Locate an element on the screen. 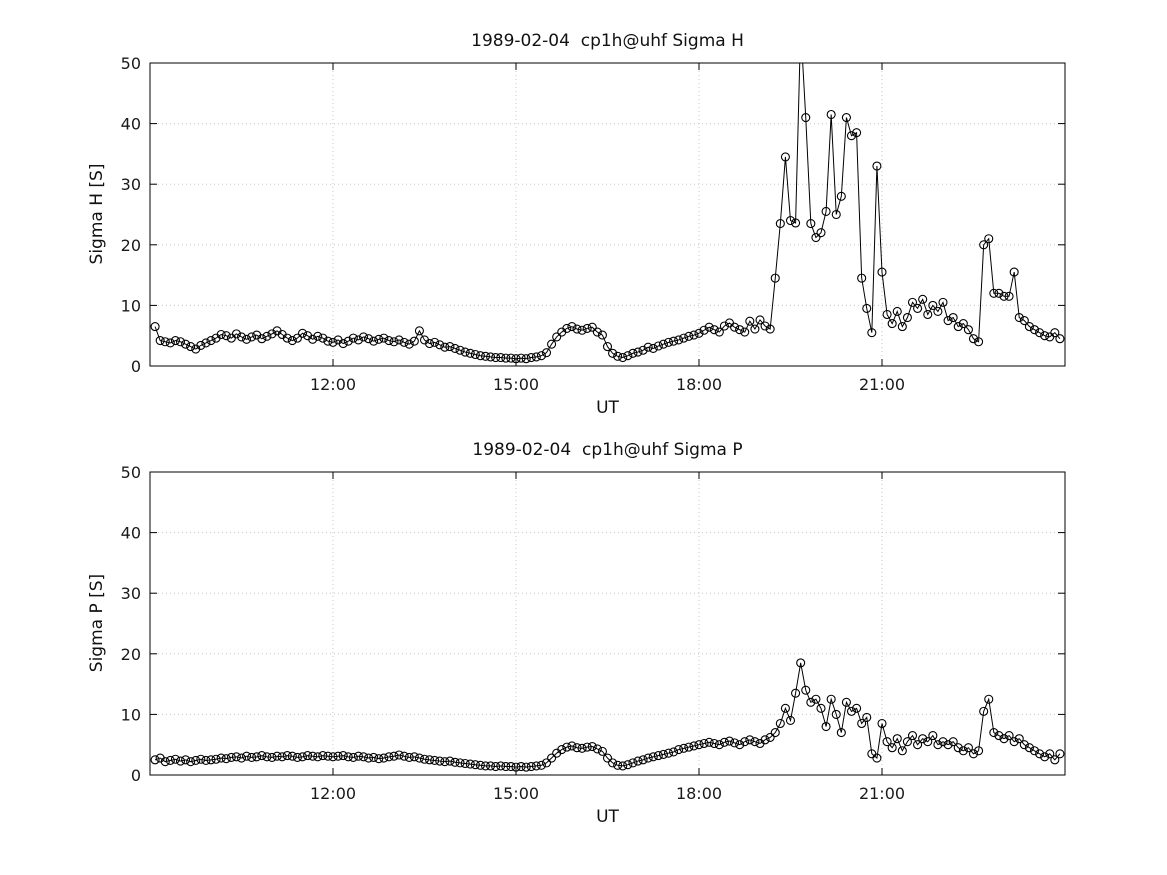 The width and height of the screenshot is (1167, 875). x-tick-label: 18:00 is located at coordinates (699, 384).